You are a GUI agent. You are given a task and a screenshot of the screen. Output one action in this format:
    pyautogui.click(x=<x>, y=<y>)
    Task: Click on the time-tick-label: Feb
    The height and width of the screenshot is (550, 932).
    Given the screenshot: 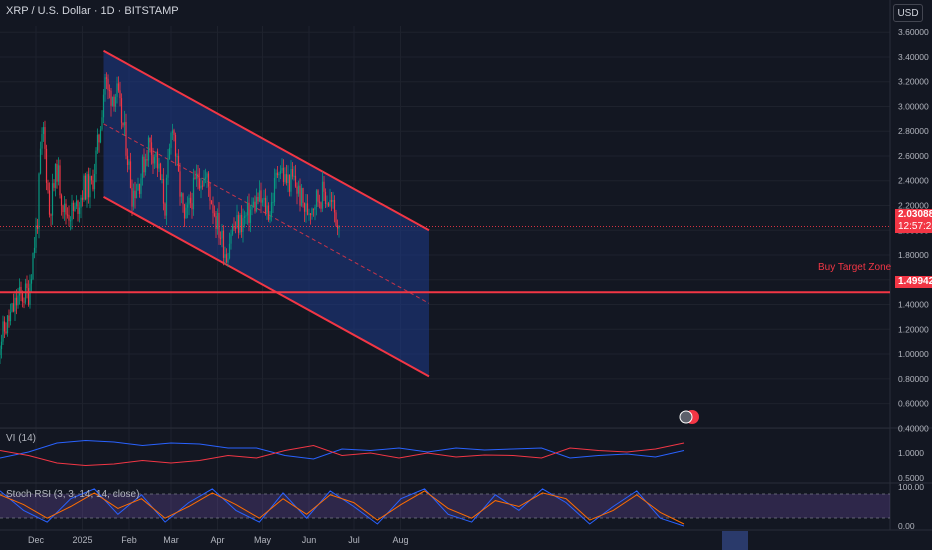 What is the action you would take?
    pyautogui.click(x=129, y=540)
    